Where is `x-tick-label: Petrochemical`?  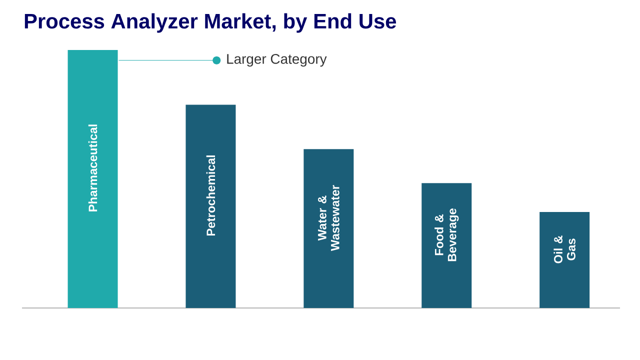 x-tick-label: Petrochemical is located at coordinates (211, 195).